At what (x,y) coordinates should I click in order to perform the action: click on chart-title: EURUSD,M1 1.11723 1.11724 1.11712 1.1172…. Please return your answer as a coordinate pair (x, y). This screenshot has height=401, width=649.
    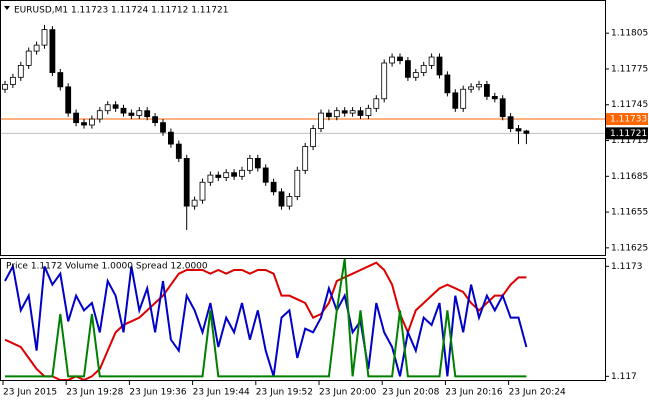
    Looking at the image, I should click on (121, 11).